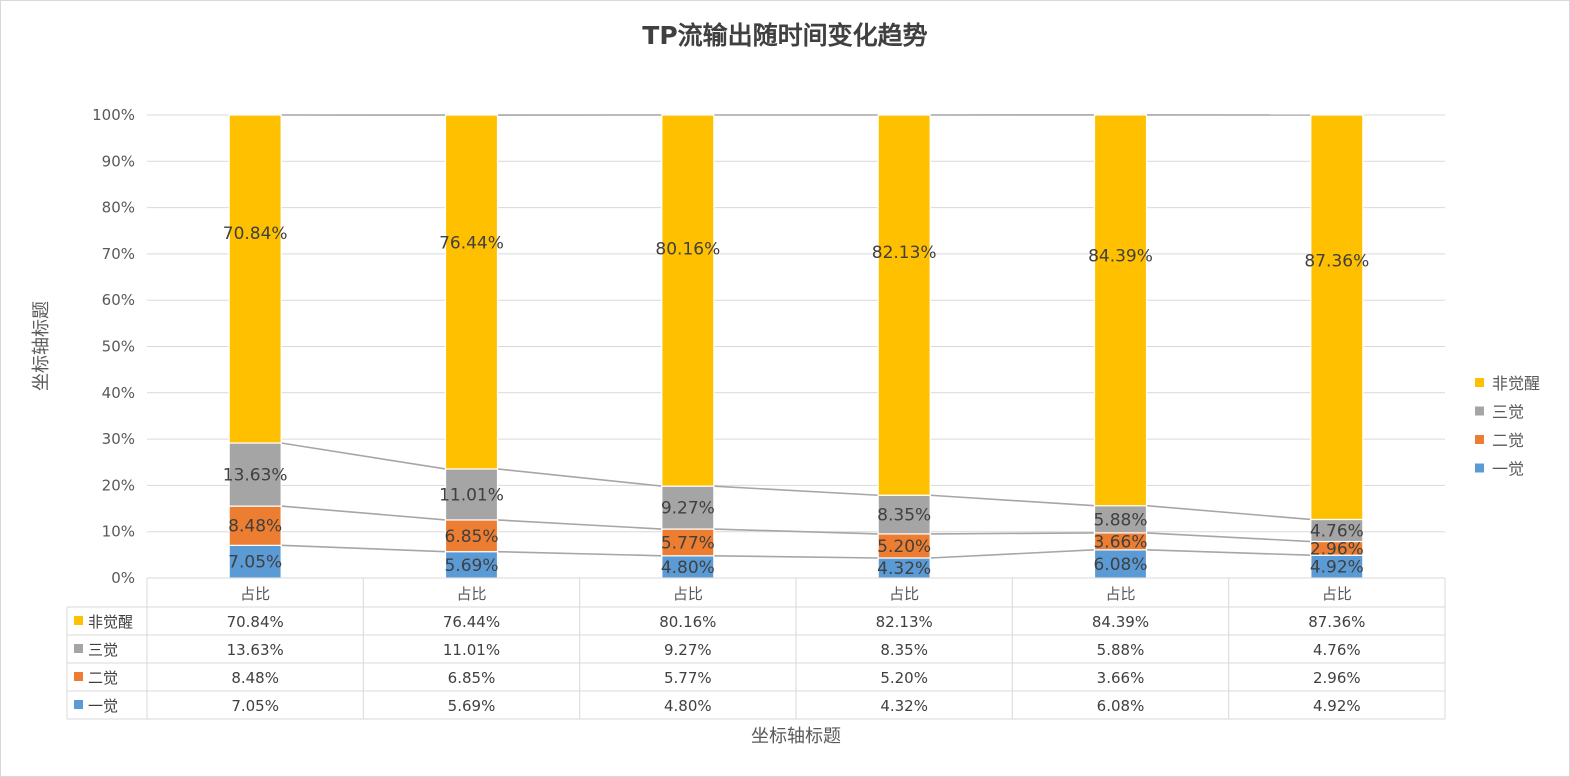 The height and width of the screenshot is (777, 1570). Describe the element at coordinates (1121, 678) in the screenshot. I see `table-cell: 3.66%` at that location.